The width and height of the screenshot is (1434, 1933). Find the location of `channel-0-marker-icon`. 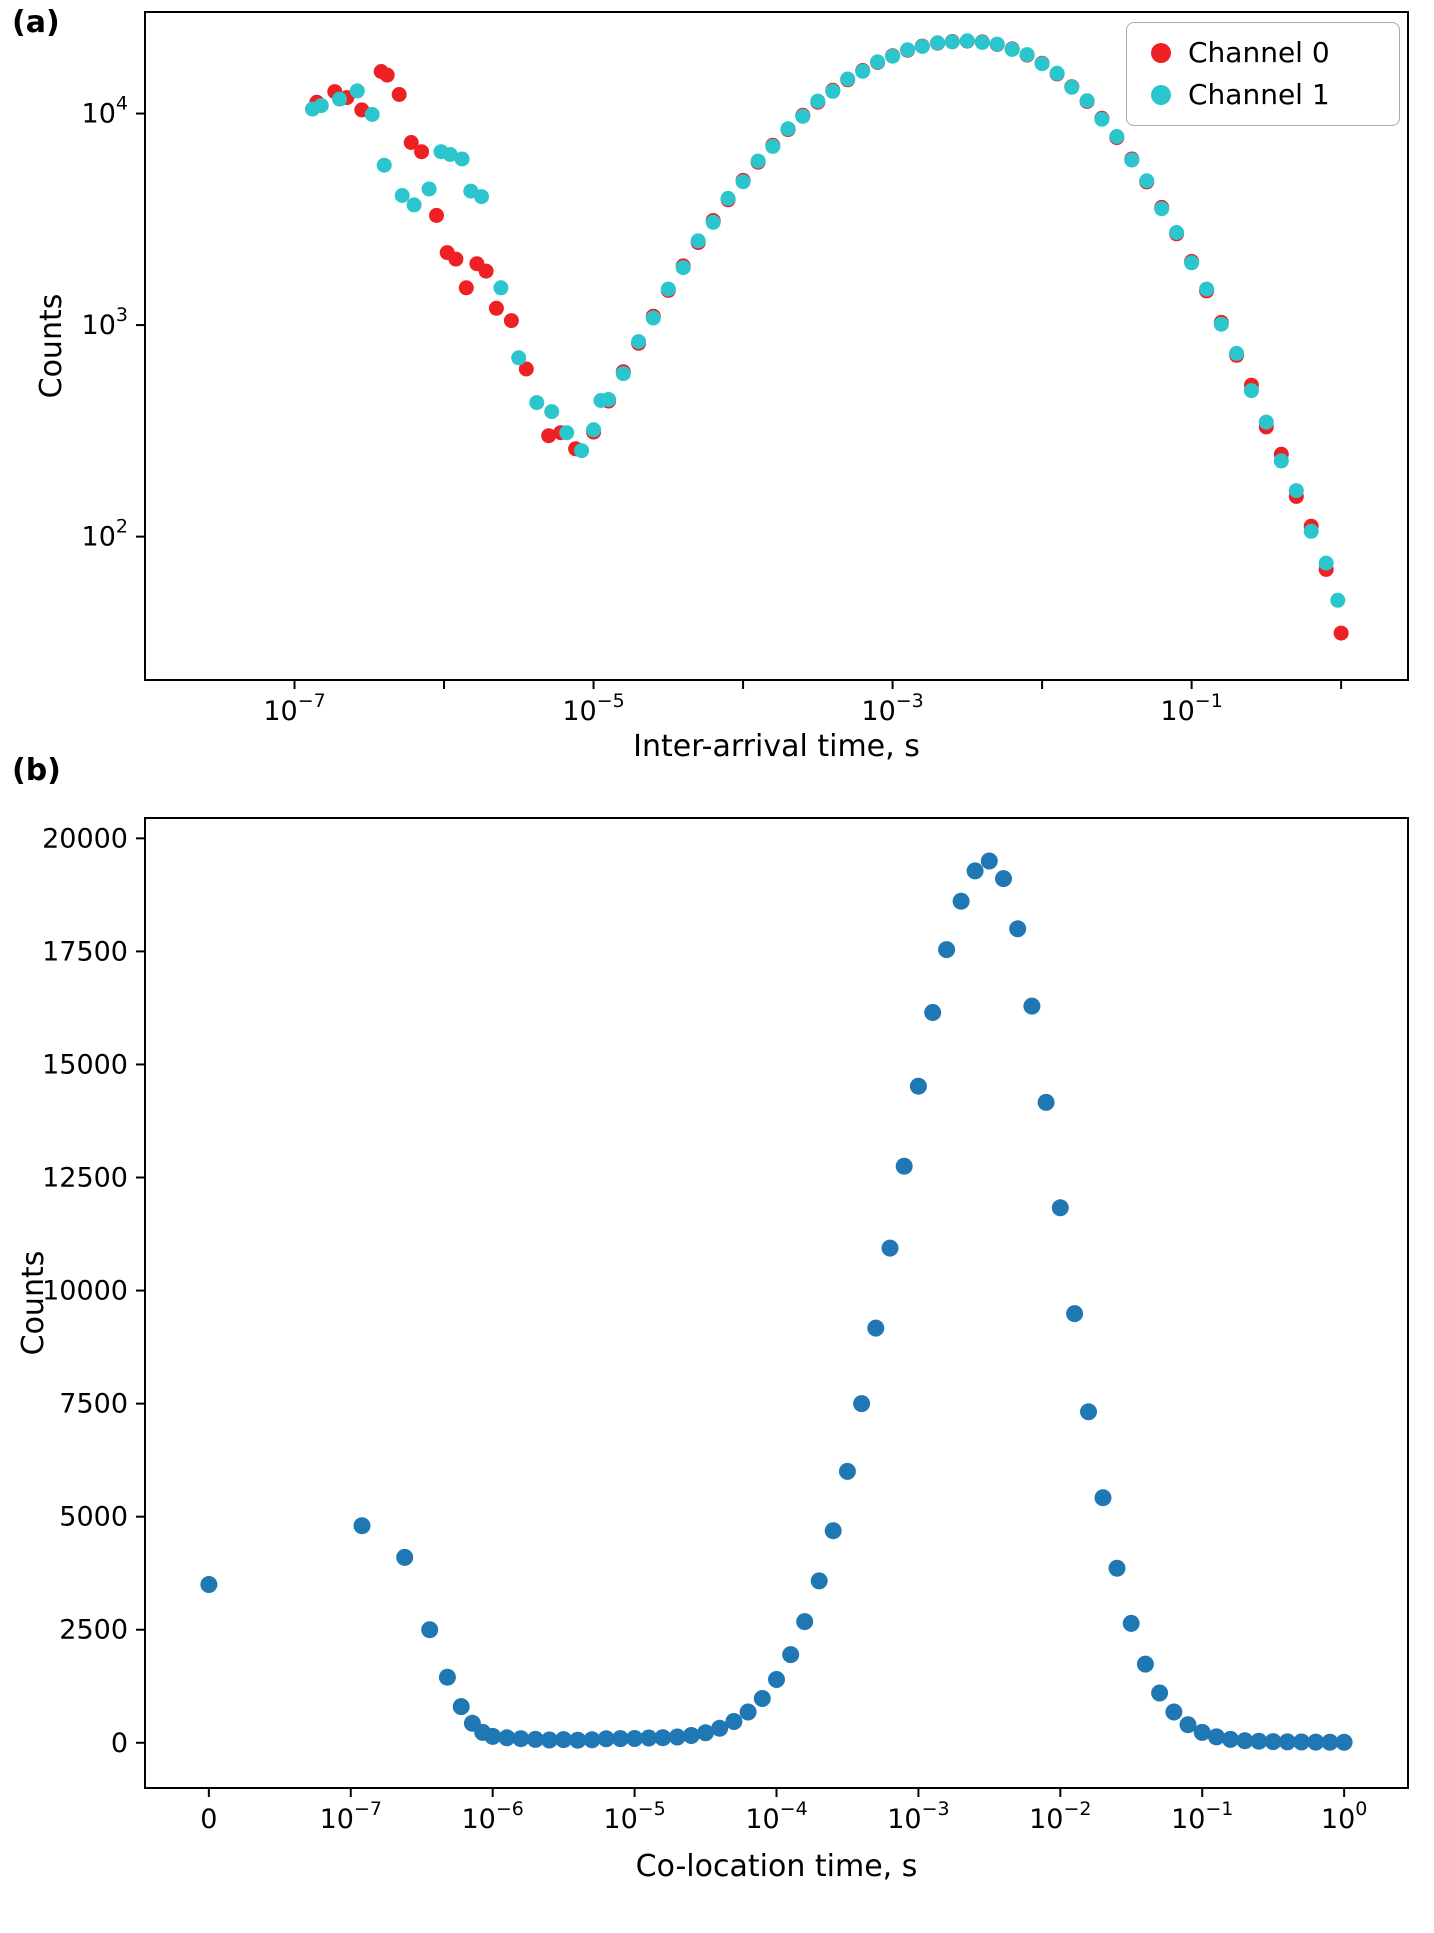

channel-0-marker-icon is located at coordinates (1161, 53).